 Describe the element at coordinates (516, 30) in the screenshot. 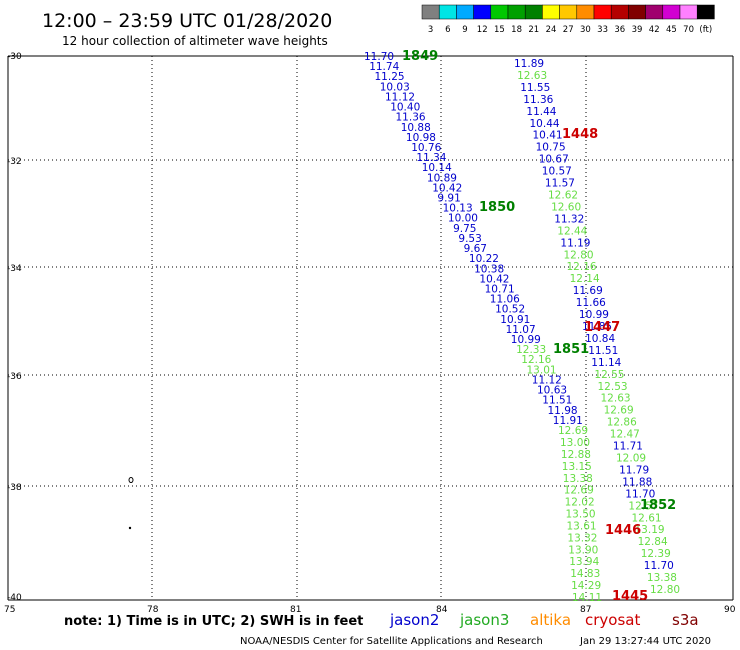

I see `colorbar-label: 18` at that location.